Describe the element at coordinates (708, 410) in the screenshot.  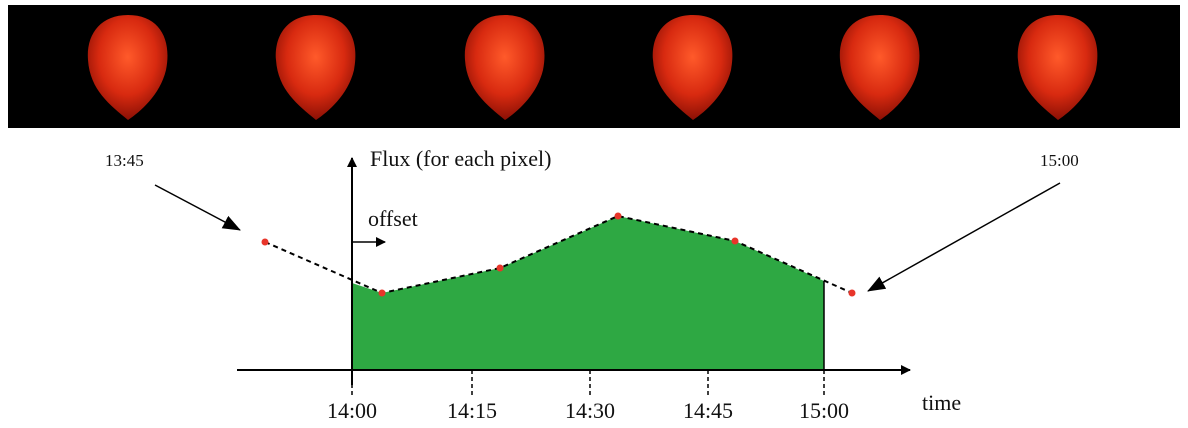
I see `tick-label: 14:45` at that location.